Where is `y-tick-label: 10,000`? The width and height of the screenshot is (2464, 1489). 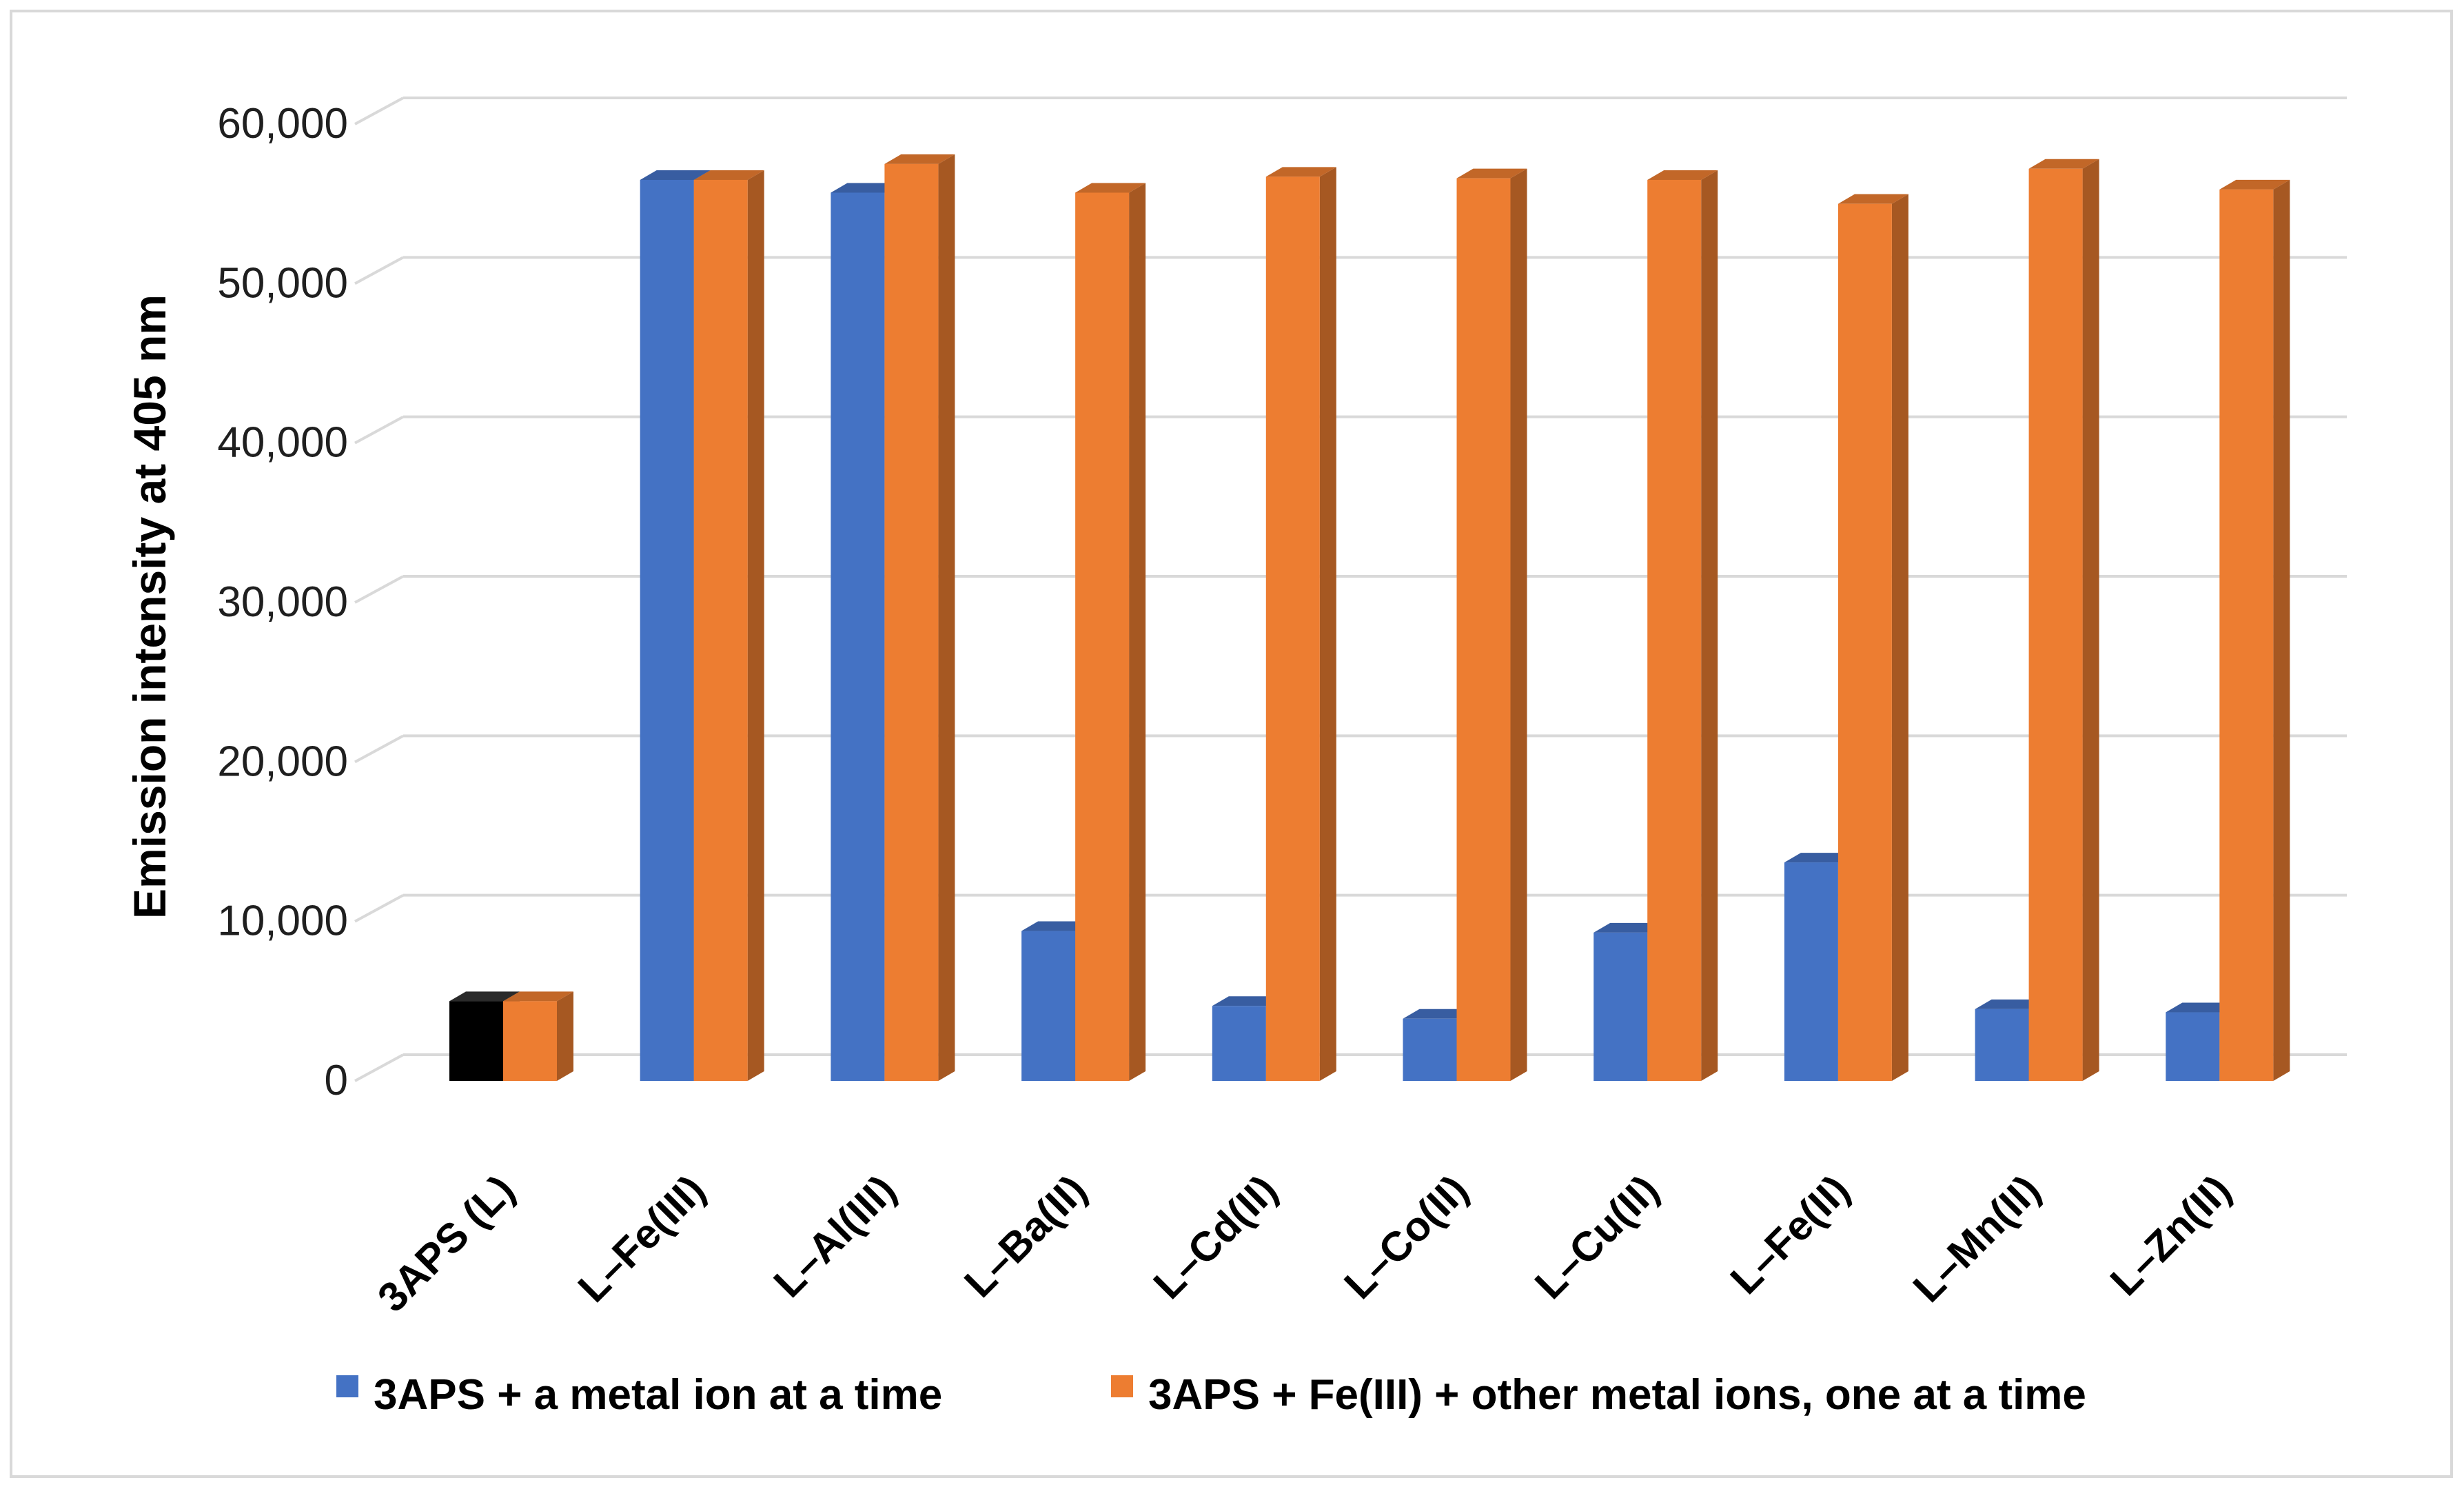 y-tick-label: 10,000 is located at coordinates (282, 922).